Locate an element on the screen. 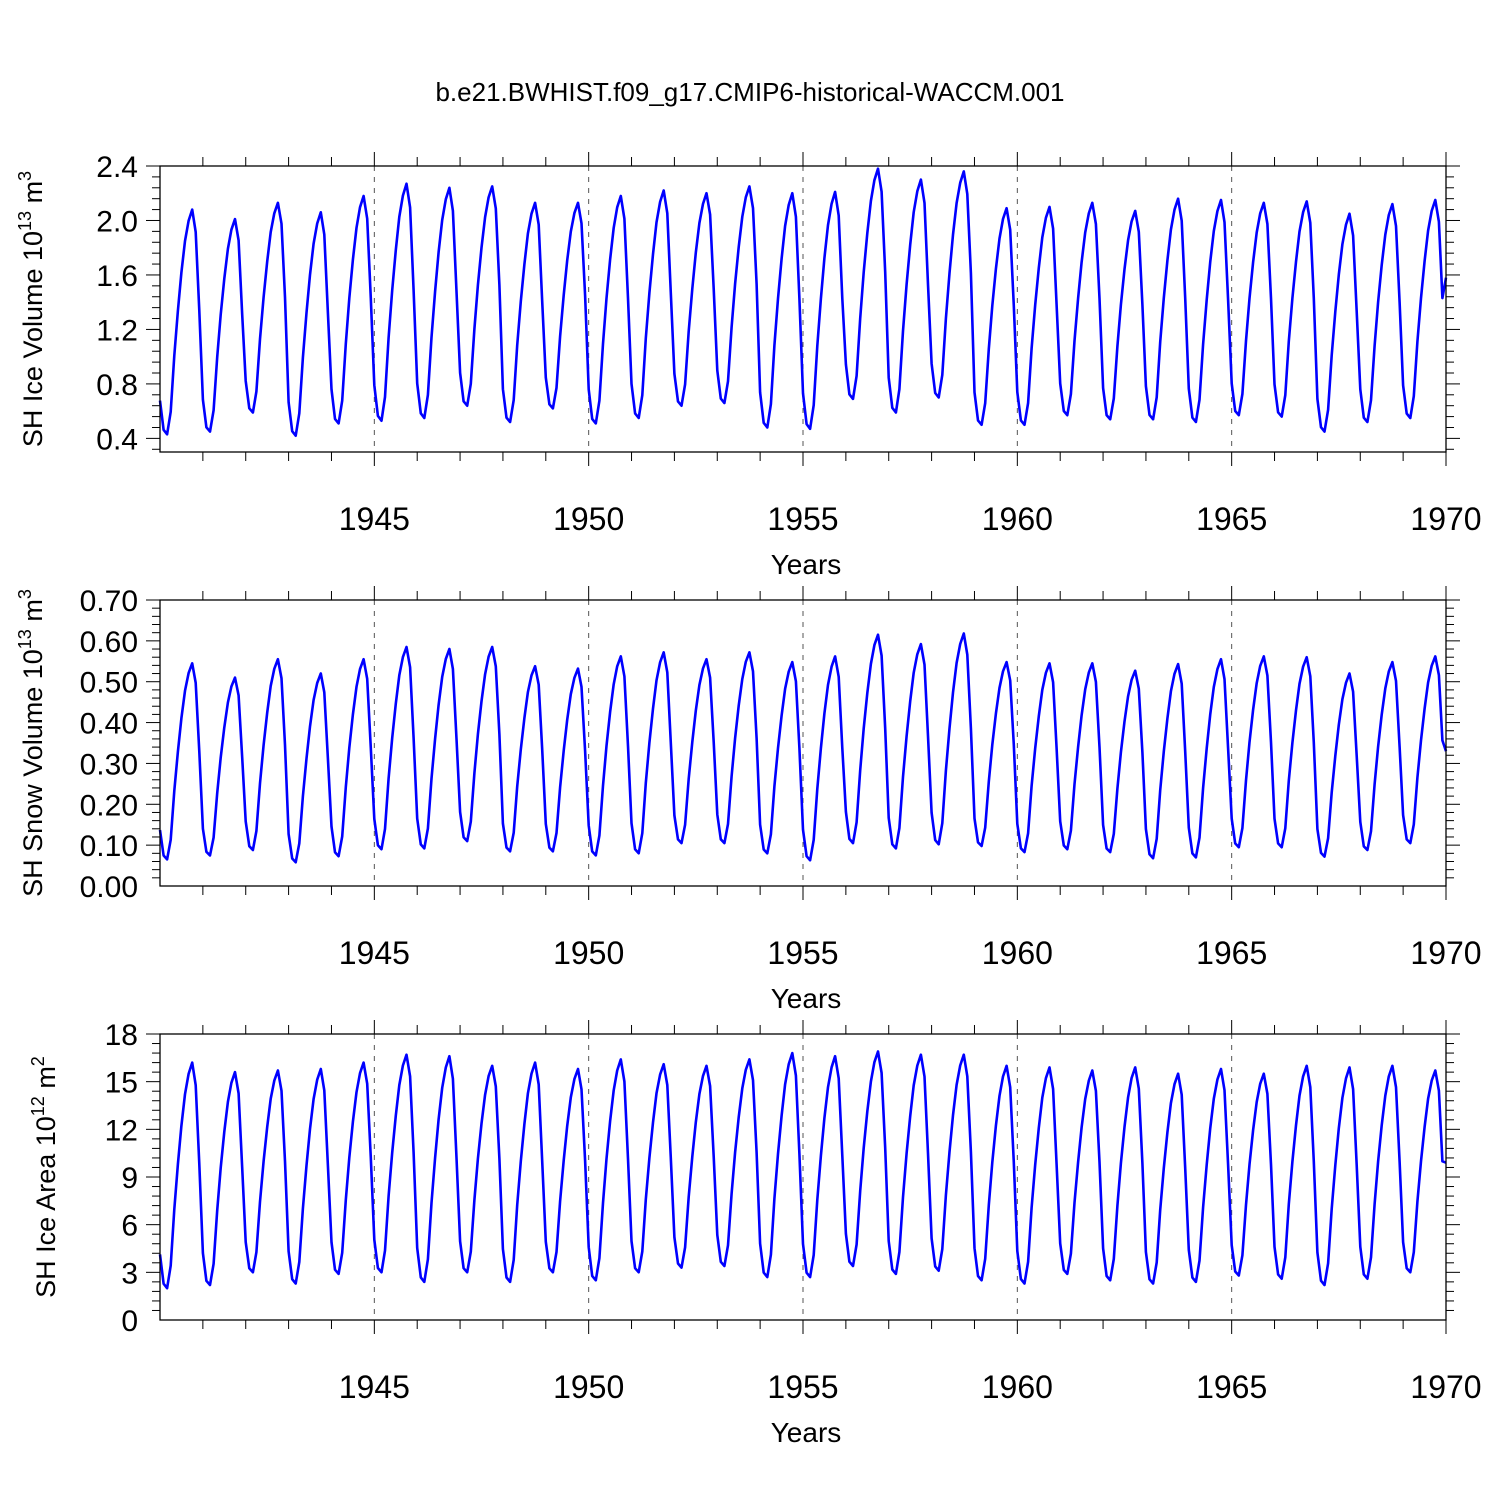 This screenshot has height=1500, width=1500. y-axis-label: SH Ice Volume 1013 m3 is located at coordinates (31, 309).